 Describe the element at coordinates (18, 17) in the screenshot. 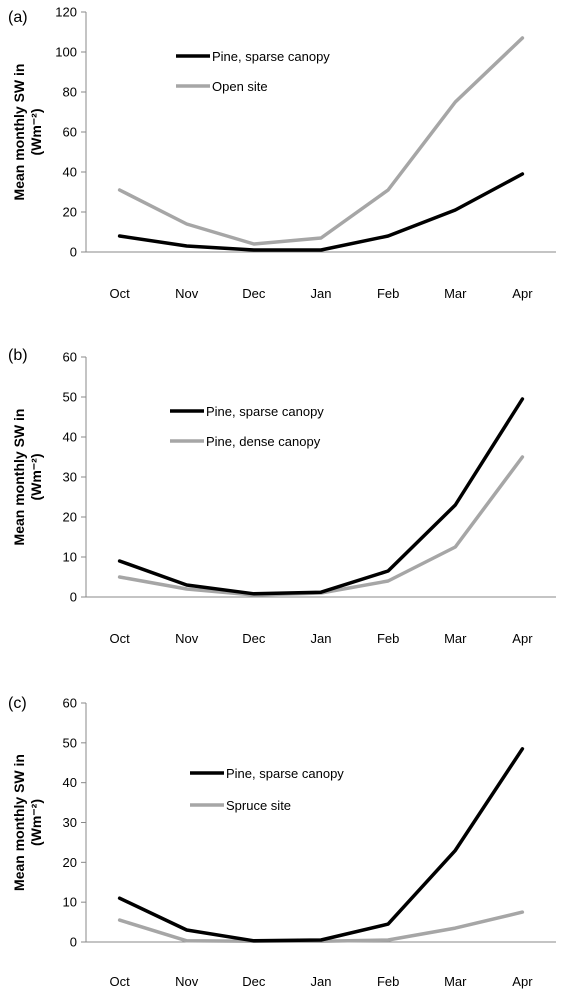

I see `panel-label: (a)` at that location.